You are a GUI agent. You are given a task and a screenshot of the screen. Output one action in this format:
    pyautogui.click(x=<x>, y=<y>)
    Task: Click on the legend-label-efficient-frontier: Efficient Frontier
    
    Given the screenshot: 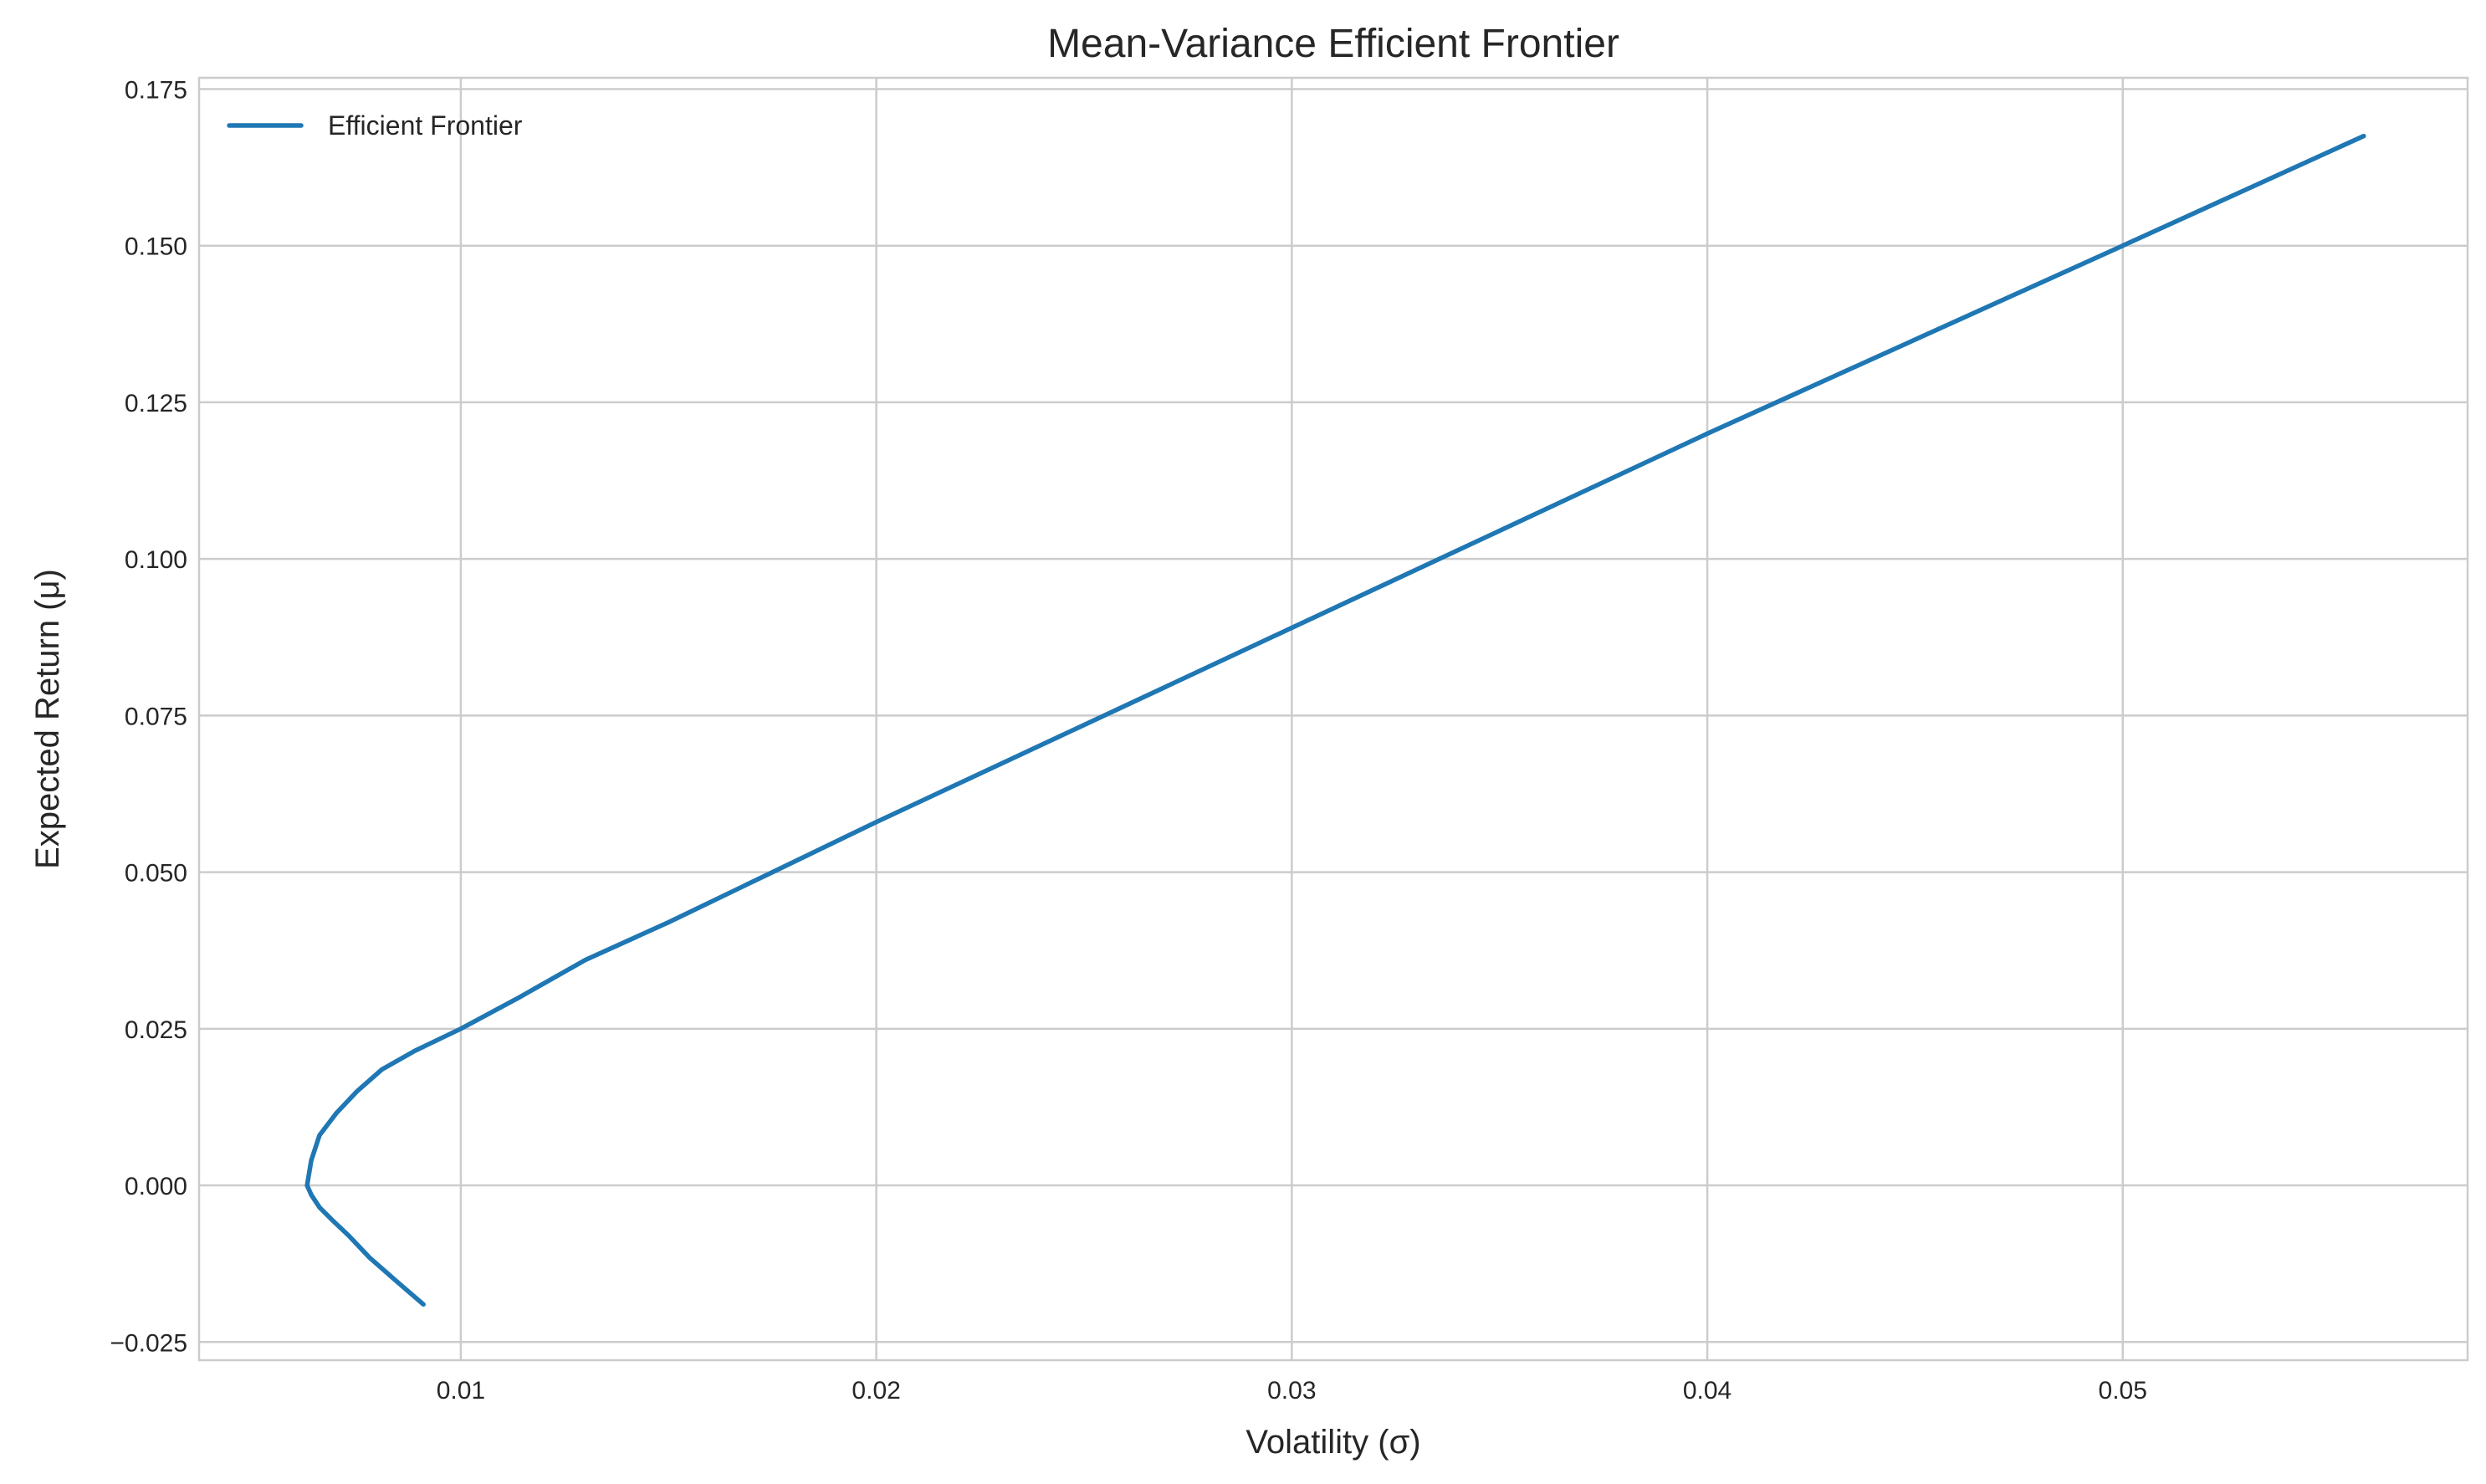 What is the action you would take?
    pyautogui.click(x=425, y=125)
    